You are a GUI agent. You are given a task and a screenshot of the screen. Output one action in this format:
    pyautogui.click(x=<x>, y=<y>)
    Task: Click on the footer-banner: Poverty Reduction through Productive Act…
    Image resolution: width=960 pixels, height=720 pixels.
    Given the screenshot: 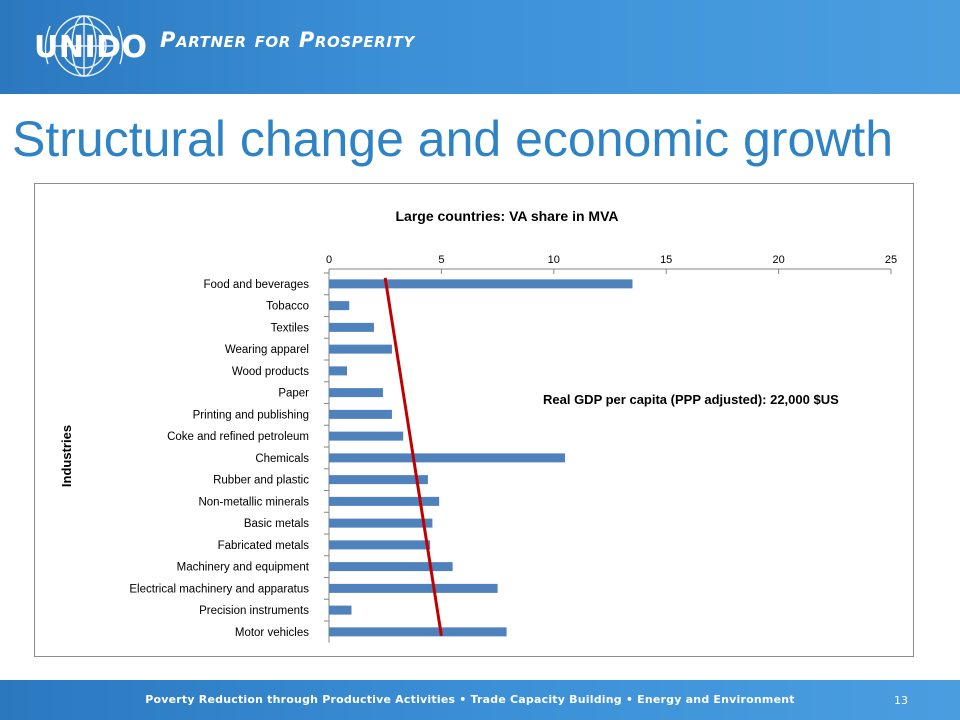 What is the action you would take?
    pyautogui.click(x=480, y=700)
    